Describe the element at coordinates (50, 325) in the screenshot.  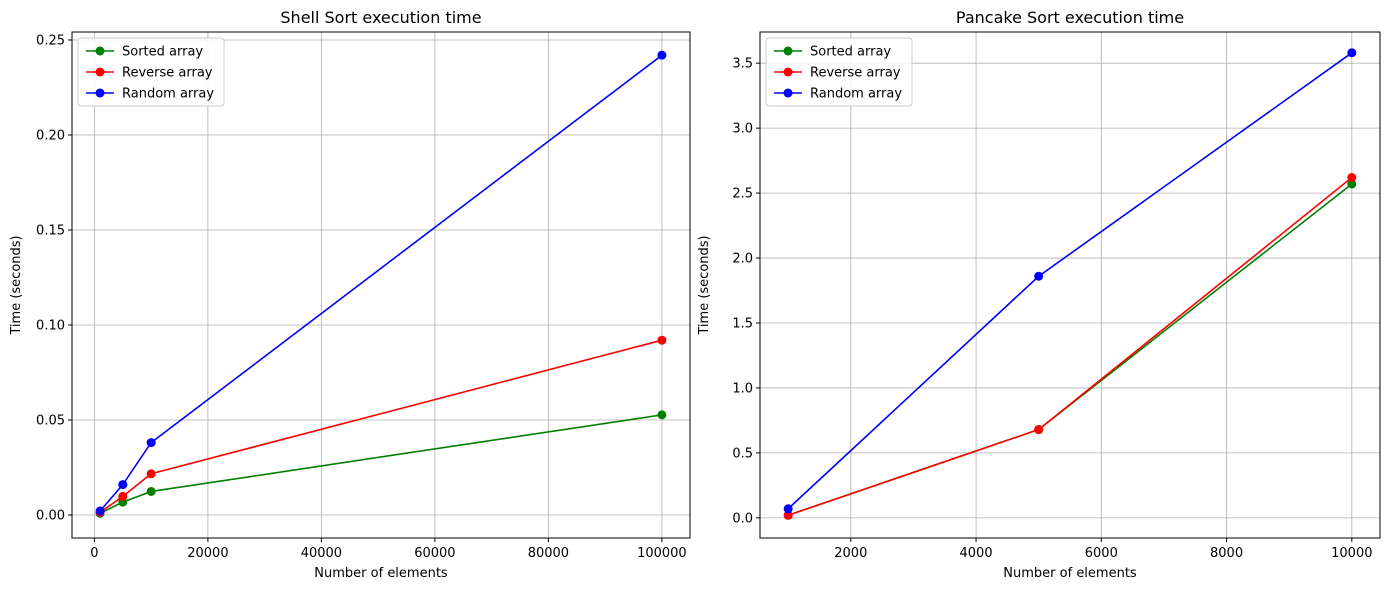
I see `y-tick-label: 0.10` at that location.